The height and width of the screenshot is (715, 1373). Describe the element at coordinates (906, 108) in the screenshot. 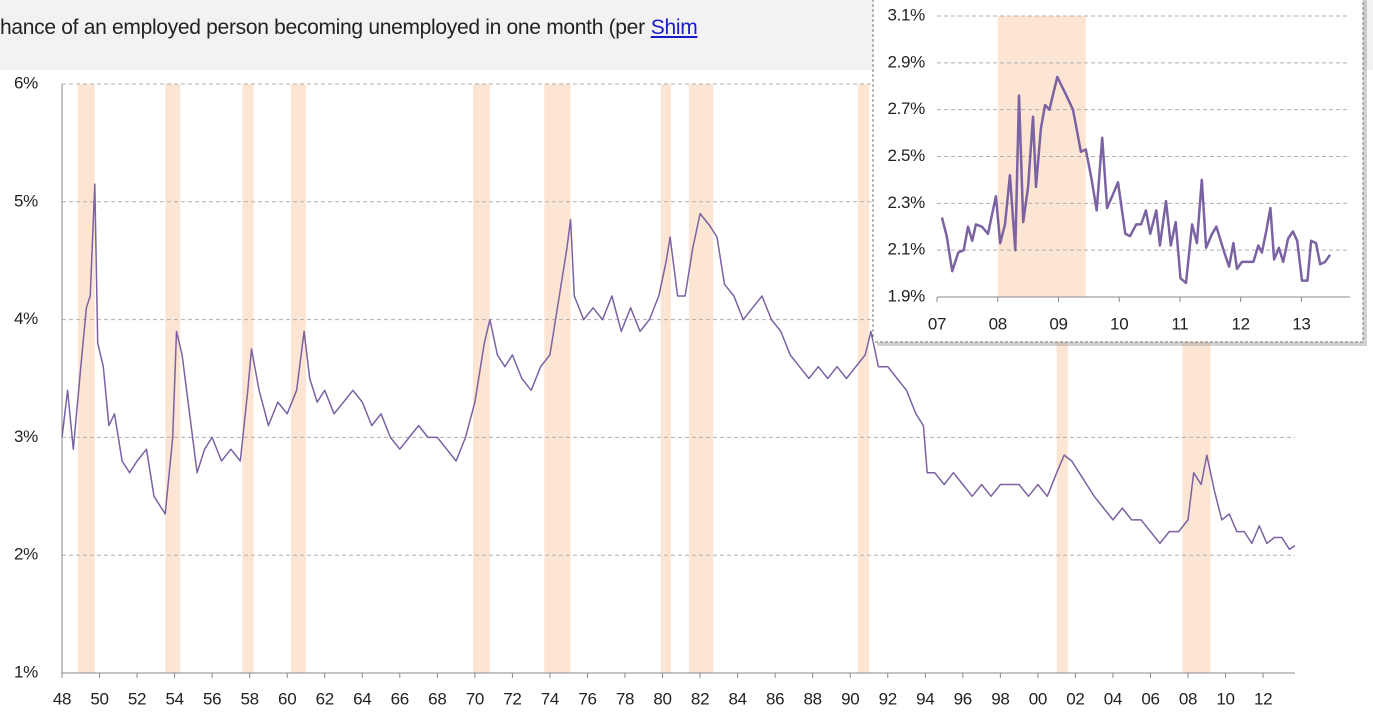

I see `y-tick-label: 2.7%` at that location.